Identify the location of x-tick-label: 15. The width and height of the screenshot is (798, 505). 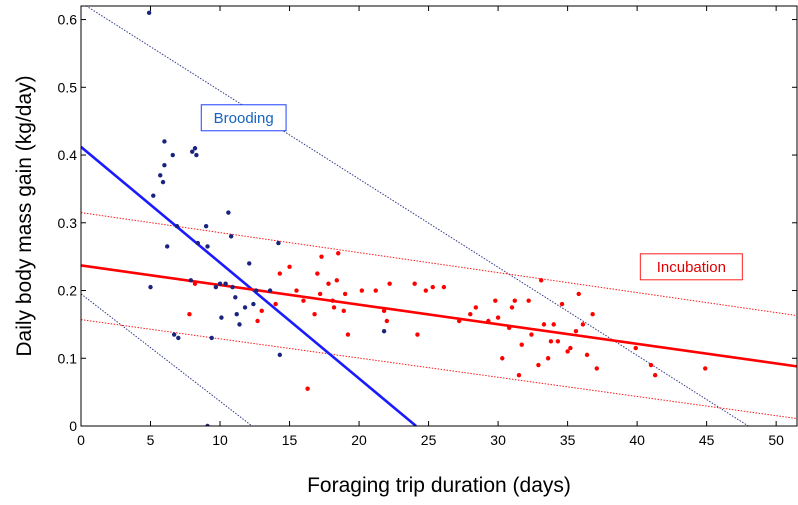
(290, 440).